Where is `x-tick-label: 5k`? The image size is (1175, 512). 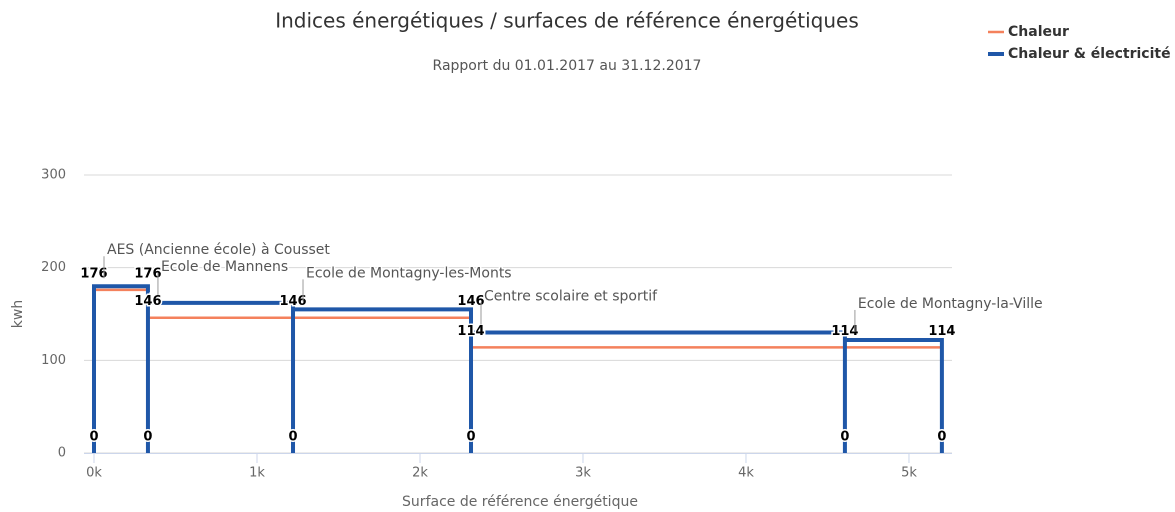
x-tick-label: 5k is located at coordinates (909, 473).